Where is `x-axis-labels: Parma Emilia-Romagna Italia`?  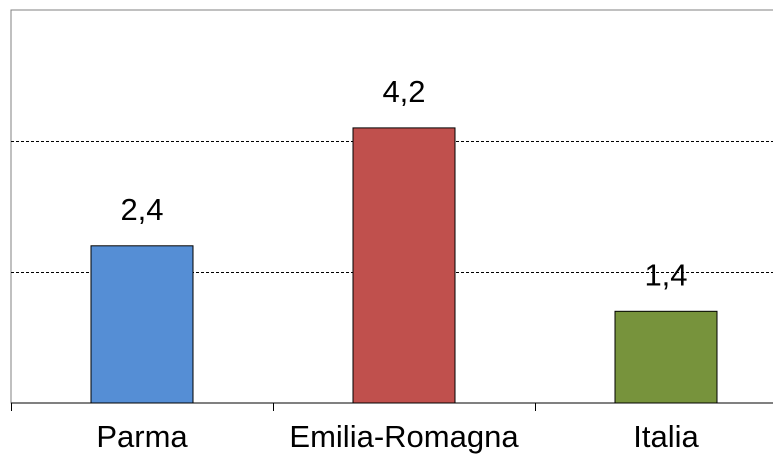
x-axis-labels: Parma Emilia-Romagna Italia is located at coordinates (397, 436).